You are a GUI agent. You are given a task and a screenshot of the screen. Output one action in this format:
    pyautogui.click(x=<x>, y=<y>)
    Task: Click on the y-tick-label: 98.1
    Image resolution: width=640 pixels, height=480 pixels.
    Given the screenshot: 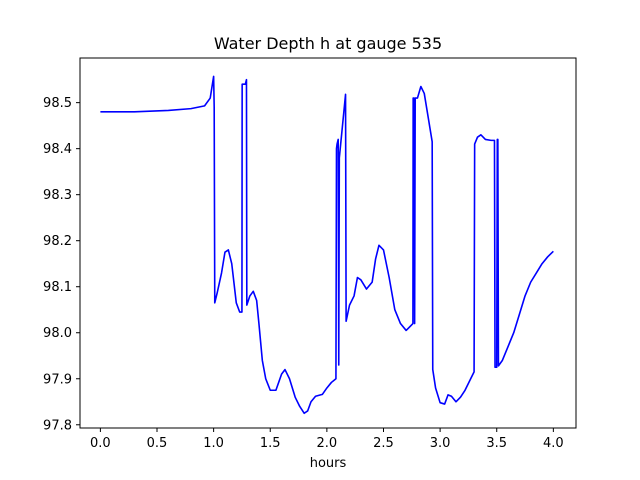 What is the action you would take?
    pyautogui.click(x=57, y=287)
    